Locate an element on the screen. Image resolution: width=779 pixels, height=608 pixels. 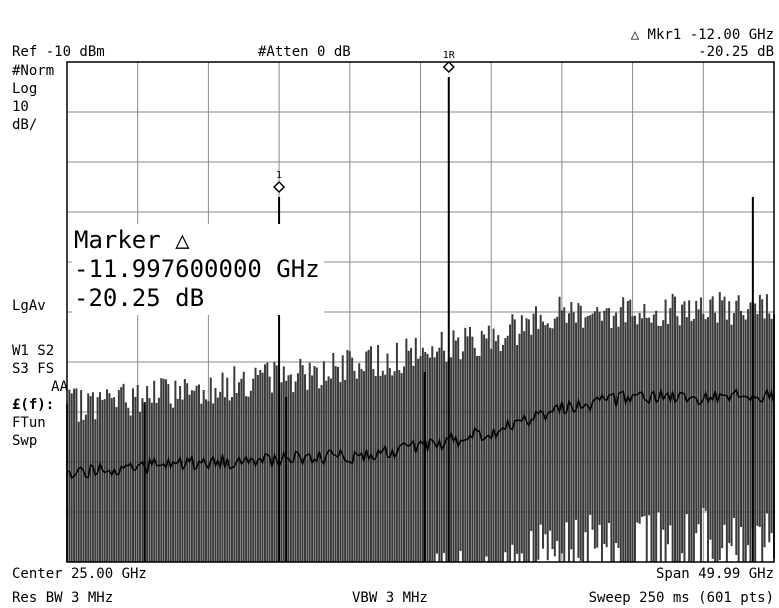
marker-readout-frequency: -11.997600000 GHz is located at coordinates (197, 269).